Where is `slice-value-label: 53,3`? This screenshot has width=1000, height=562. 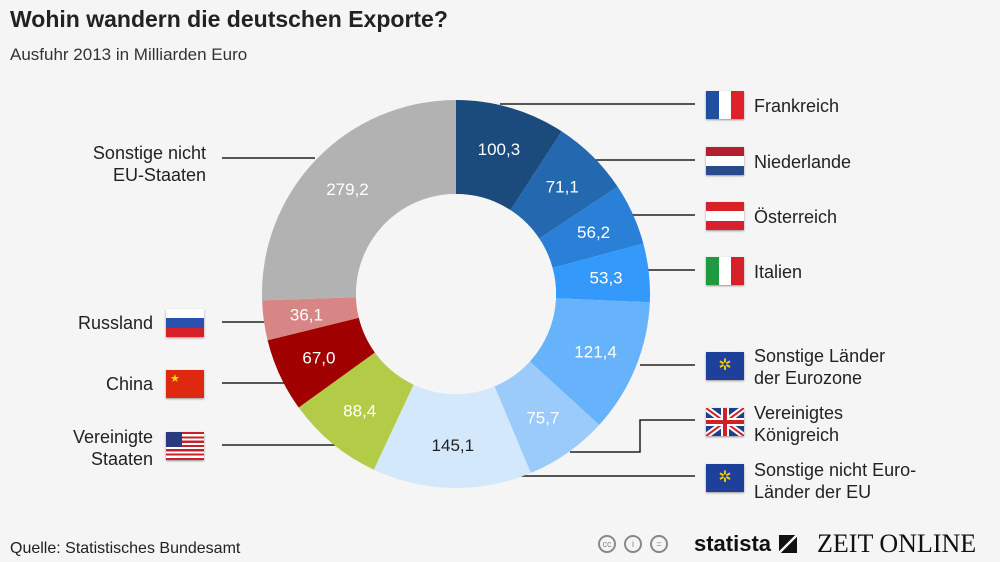
slice-value-label: 53,3 is located at coordinates (606, 277).